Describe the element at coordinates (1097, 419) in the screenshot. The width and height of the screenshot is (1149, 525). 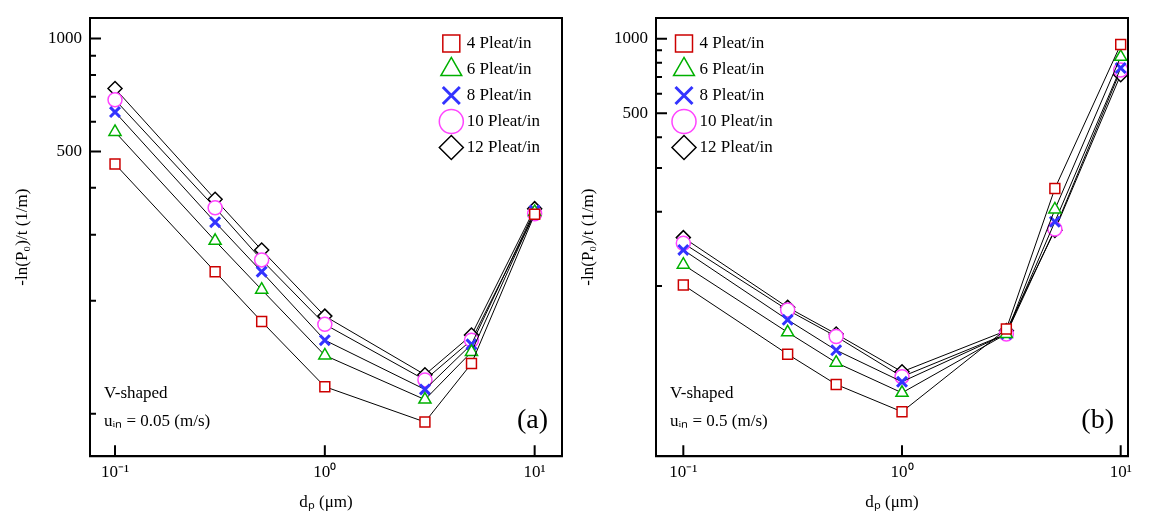
I see `annotation: (b)` at that location.